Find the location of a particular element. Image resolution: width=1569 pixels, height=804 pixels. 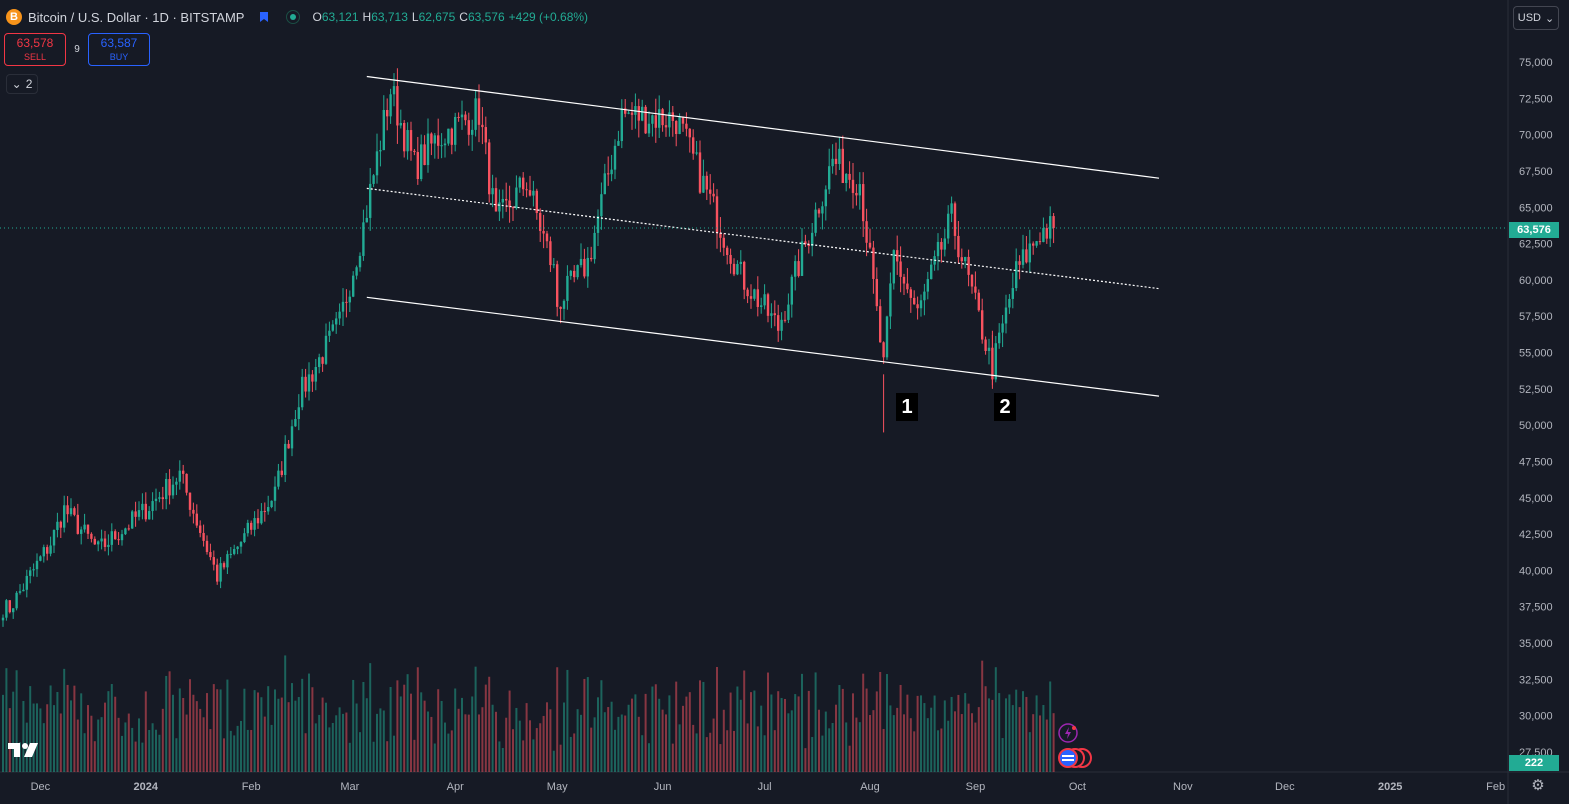

settings-gear-icon: ⚙ is located at coordinates (1538, 785).